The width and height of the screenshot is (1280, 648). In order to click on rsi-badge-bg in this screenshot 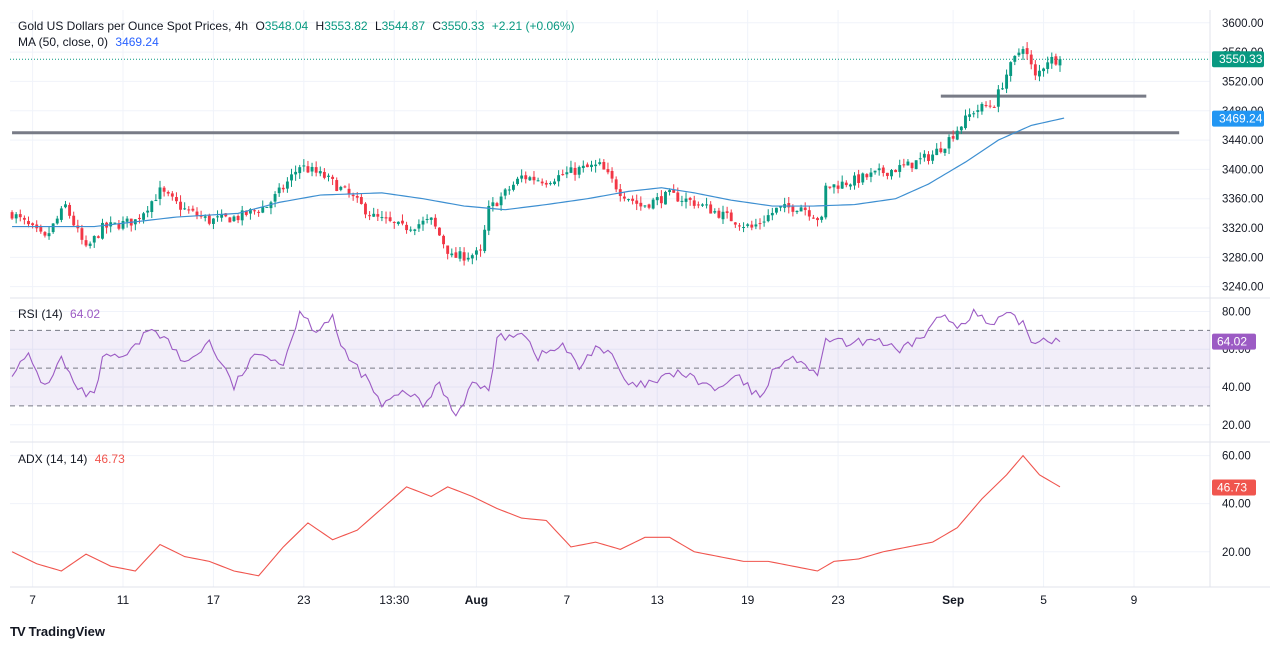, I will do `click(1234, 341)`.